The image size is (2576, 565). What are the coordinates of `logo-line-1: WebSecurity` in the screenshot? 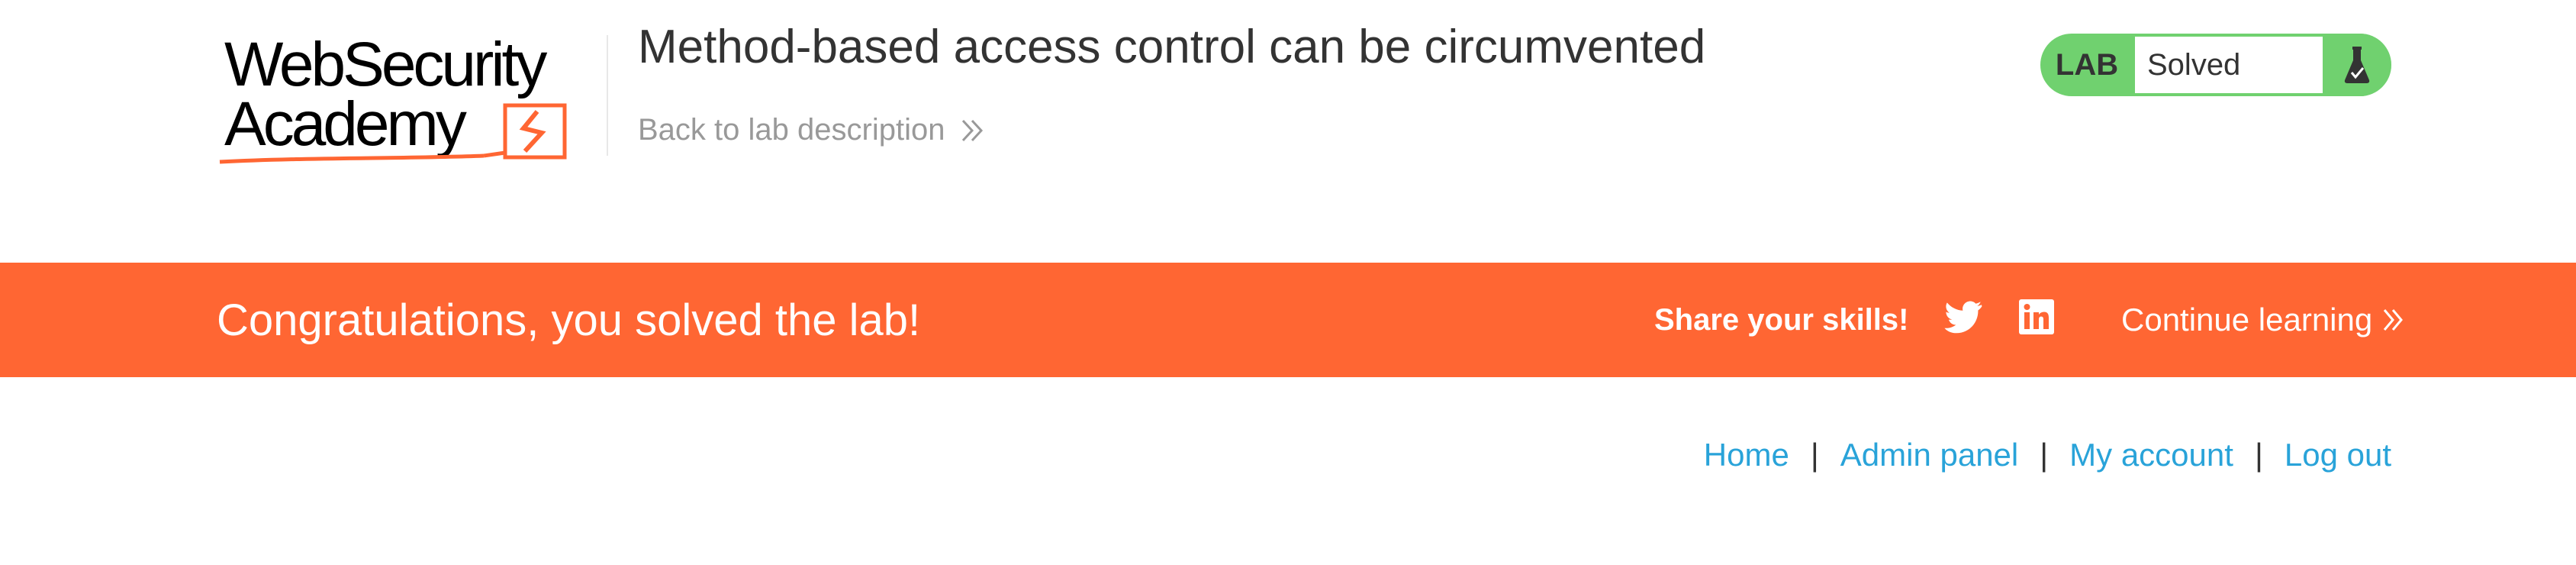 It's located at (385, 65).